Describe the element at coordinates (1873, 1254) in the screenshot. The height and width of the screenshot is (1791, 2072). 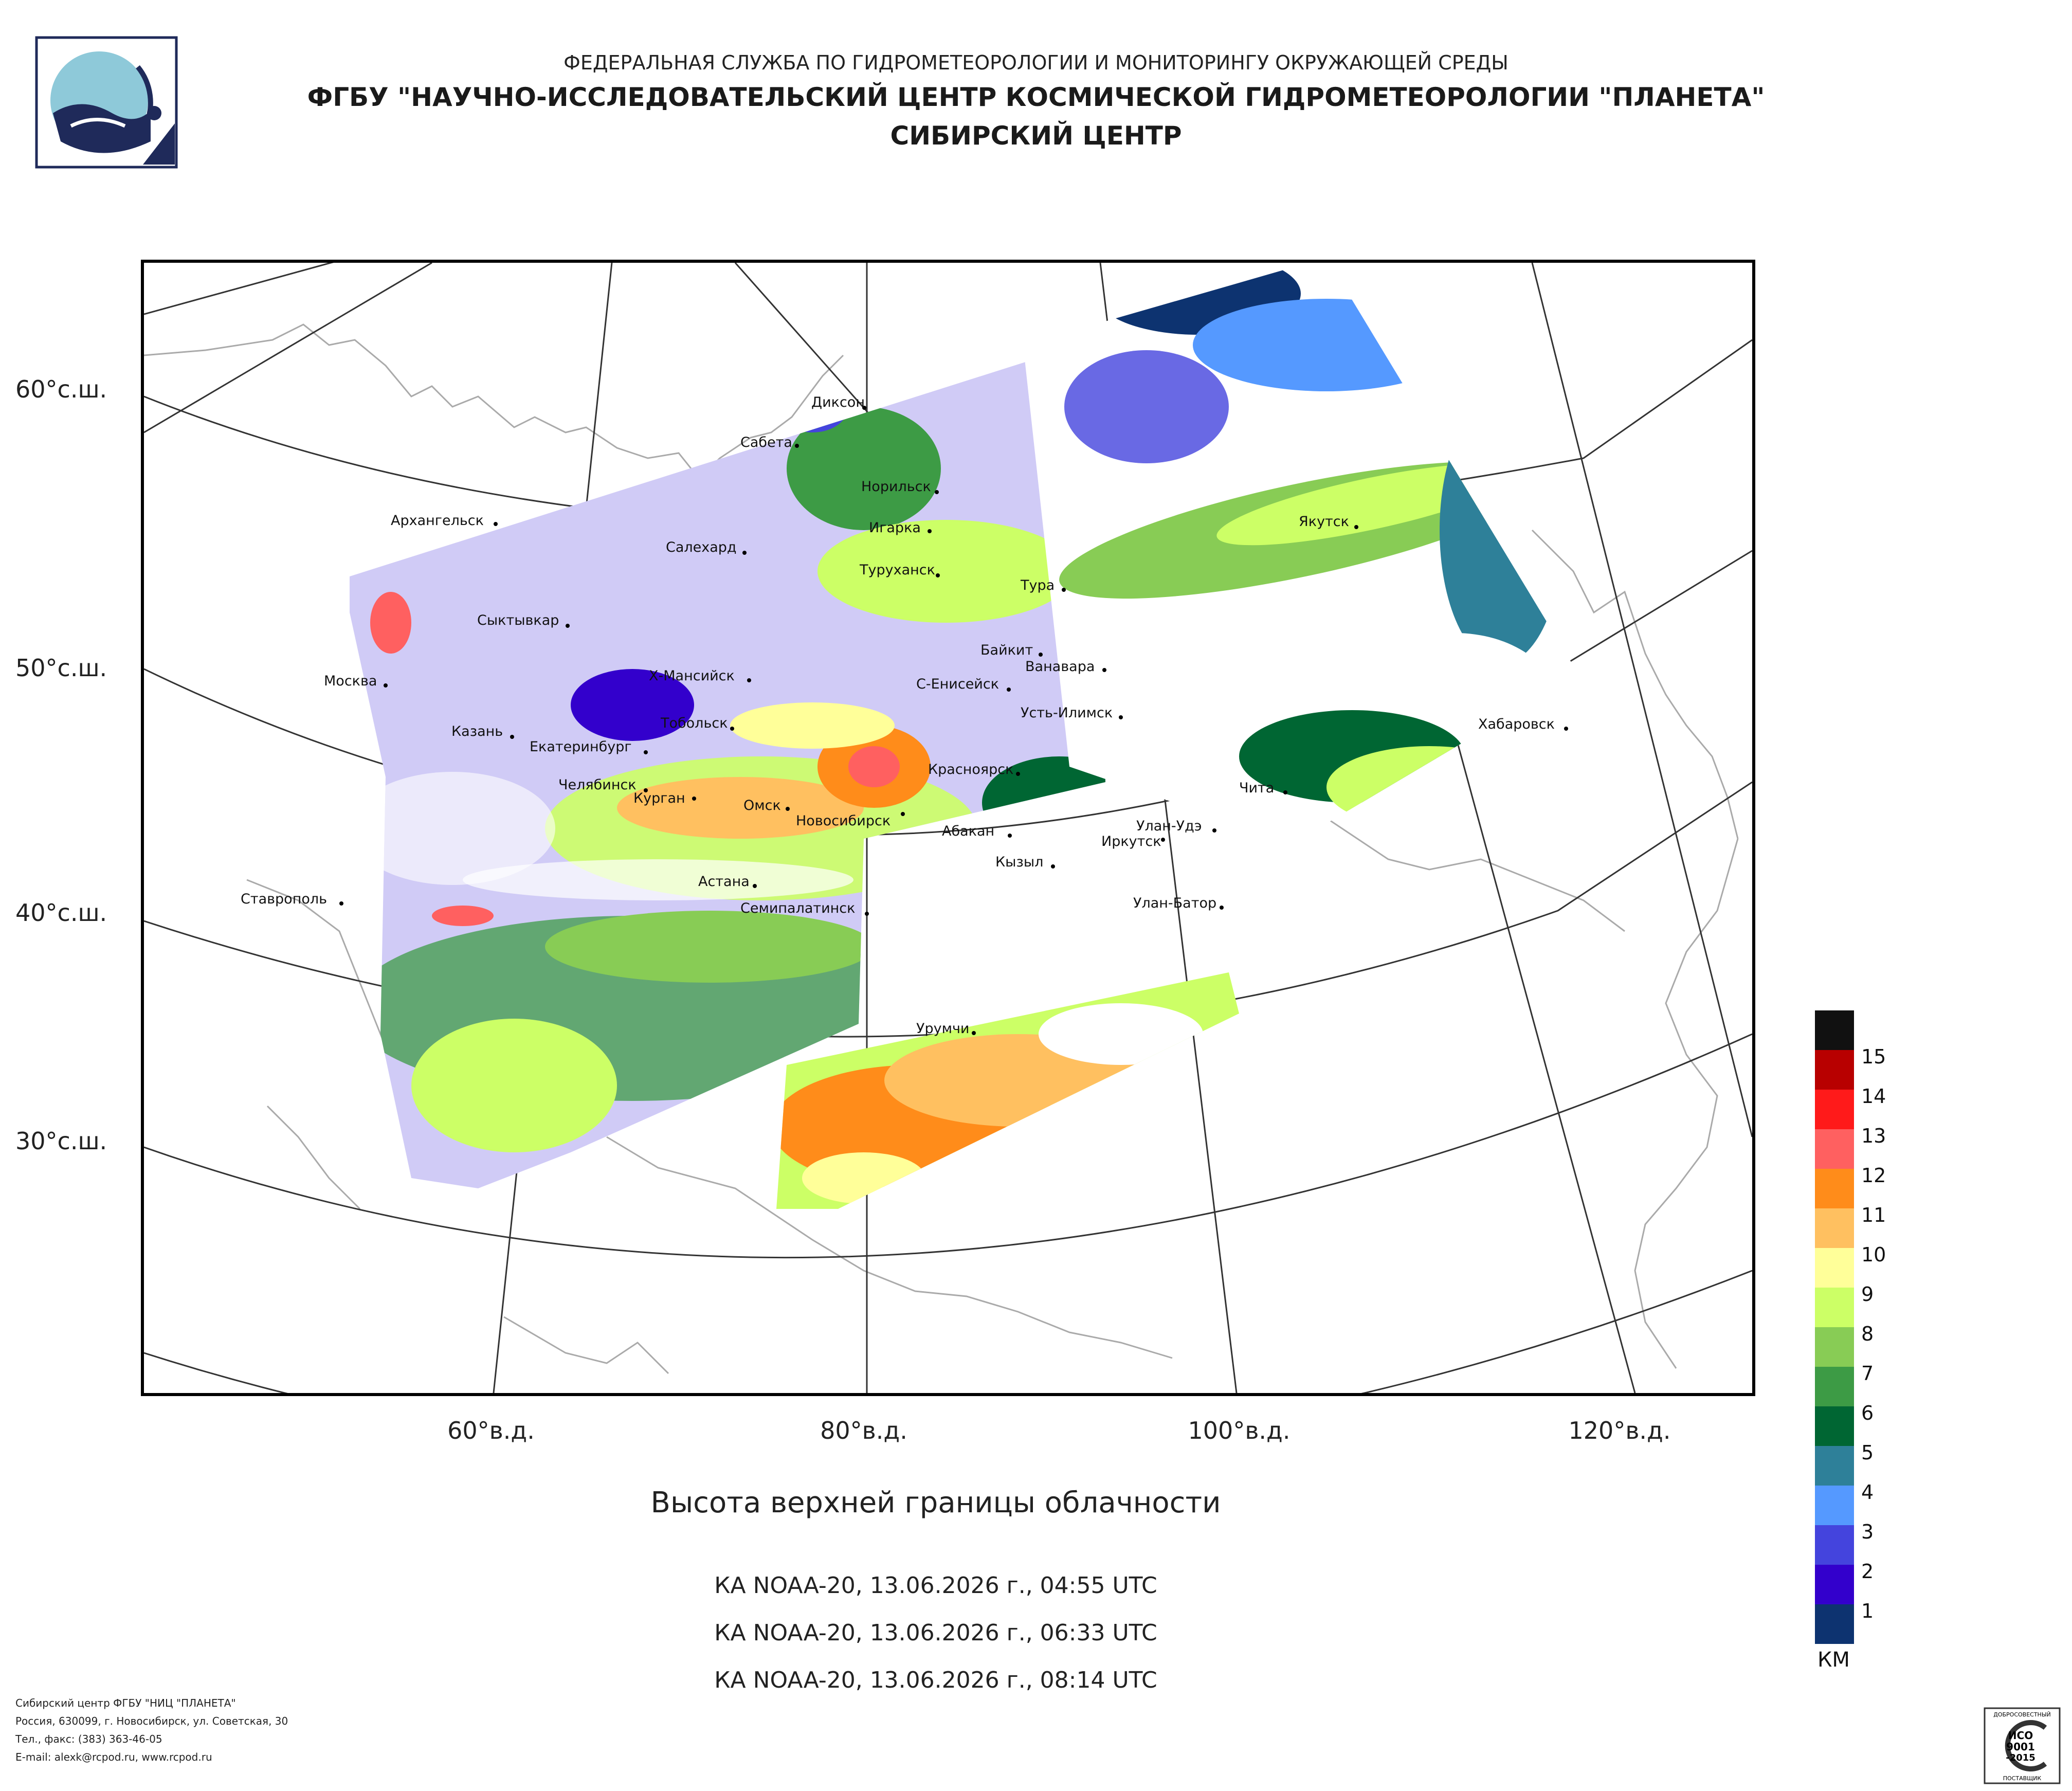
I see `legend-label: 10` at that location.